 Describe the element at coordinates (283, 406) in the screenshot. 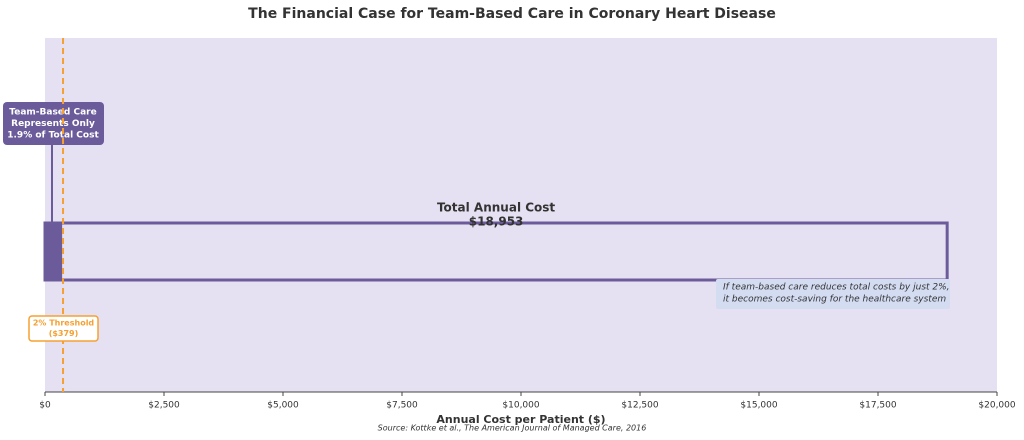

I see `x-tick-label: $5,000` at that location.